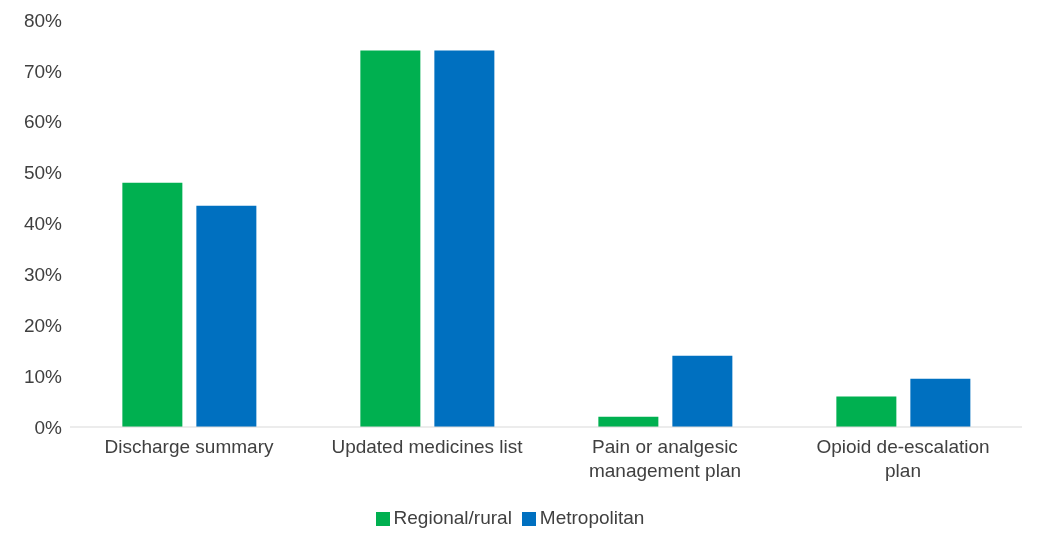 The image size is (1040, 542). What do you see at coordinates (43, 173) in the screenshot?
I see `y-tick-label: 50%` at bounding box center [43, 173].